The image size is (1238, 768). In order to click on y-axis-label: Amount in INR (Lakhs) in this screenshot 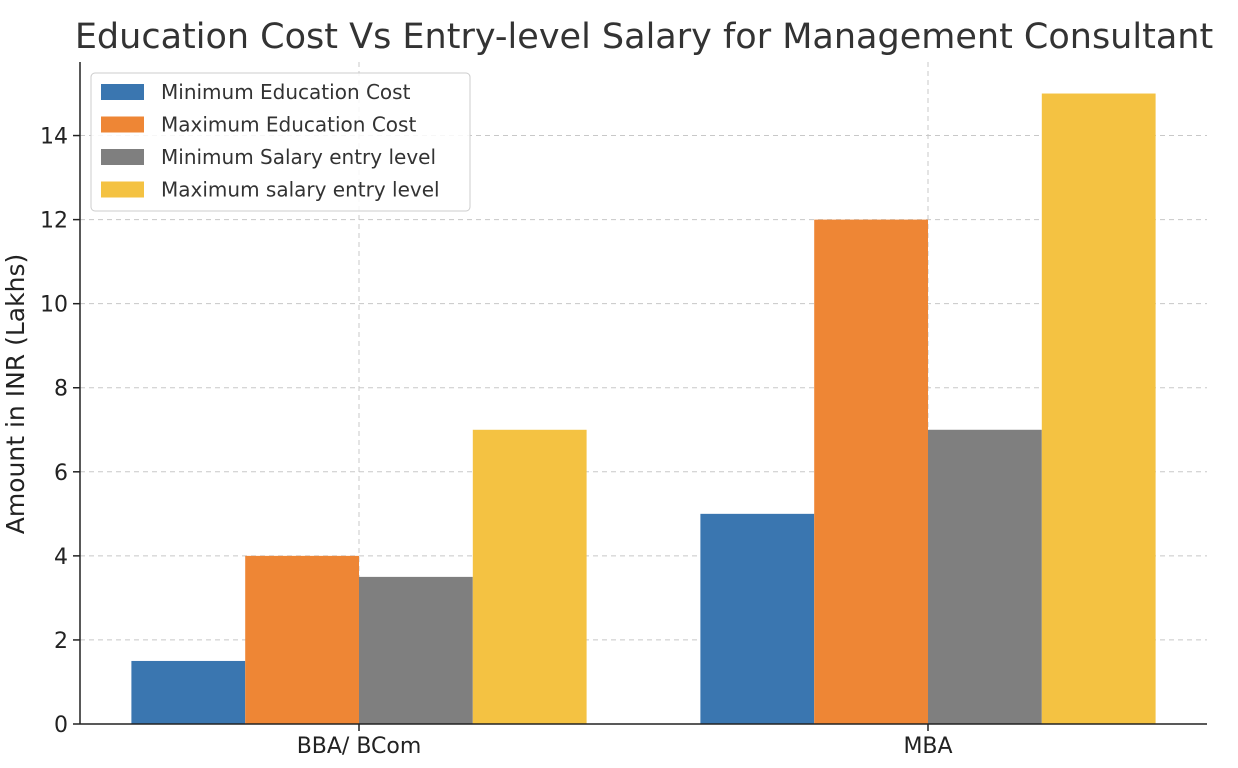, I will do `click(15, 394)`.